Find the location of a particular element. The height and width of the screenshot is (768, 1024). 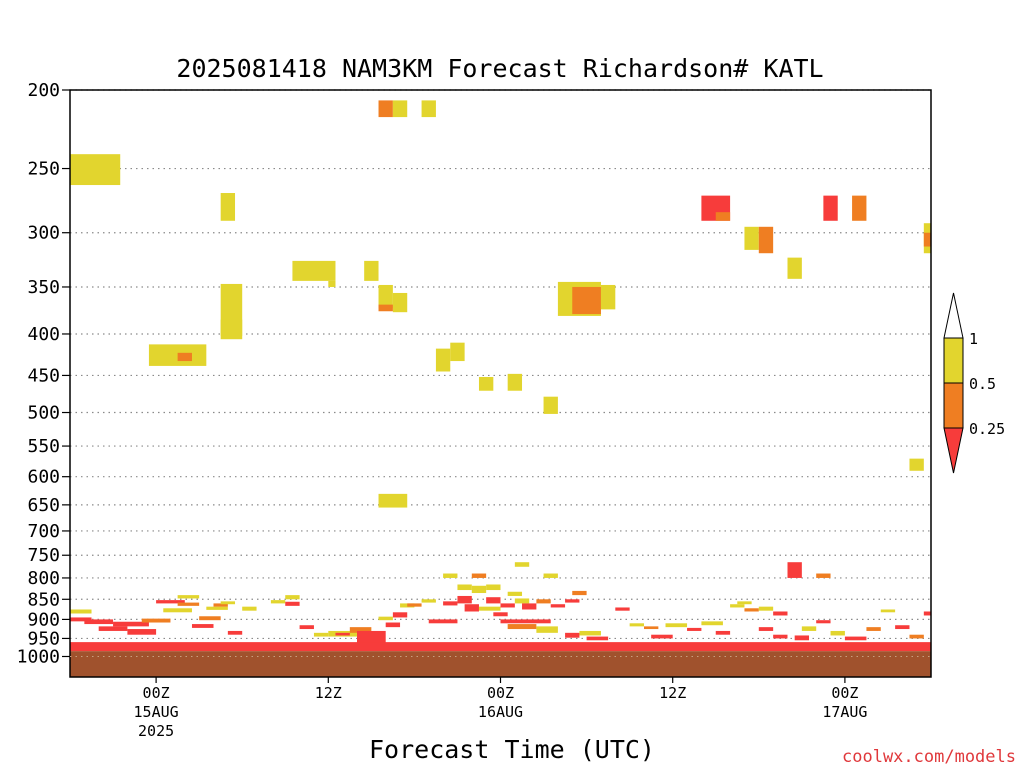

y-tick-label-250: 250 is located at coordinates (43, 169).